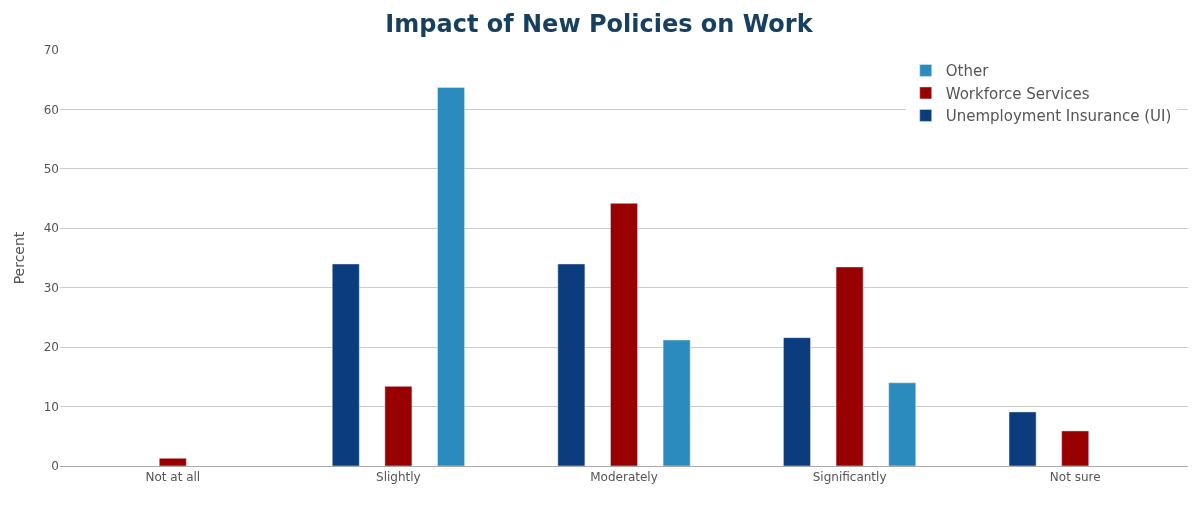 This screenshot has width=1198, height=506. Describe the element at coordinates (51, 406) in the screenshot. I see `y-tick-label: 10` at that location.